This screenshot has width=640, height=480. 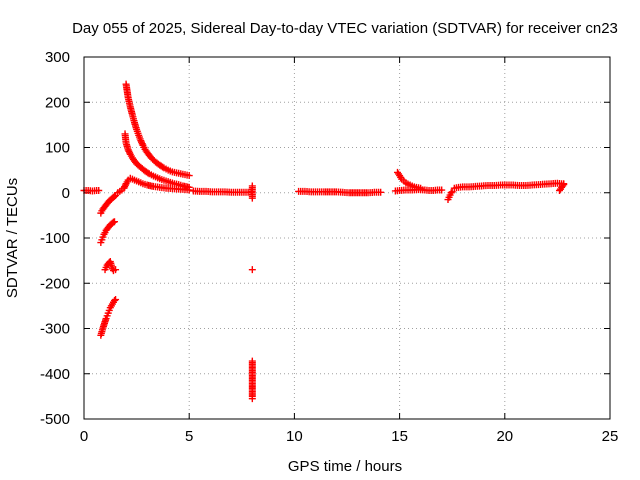 I want to click on y-tick-label: -500, so click(x=55, y=419).